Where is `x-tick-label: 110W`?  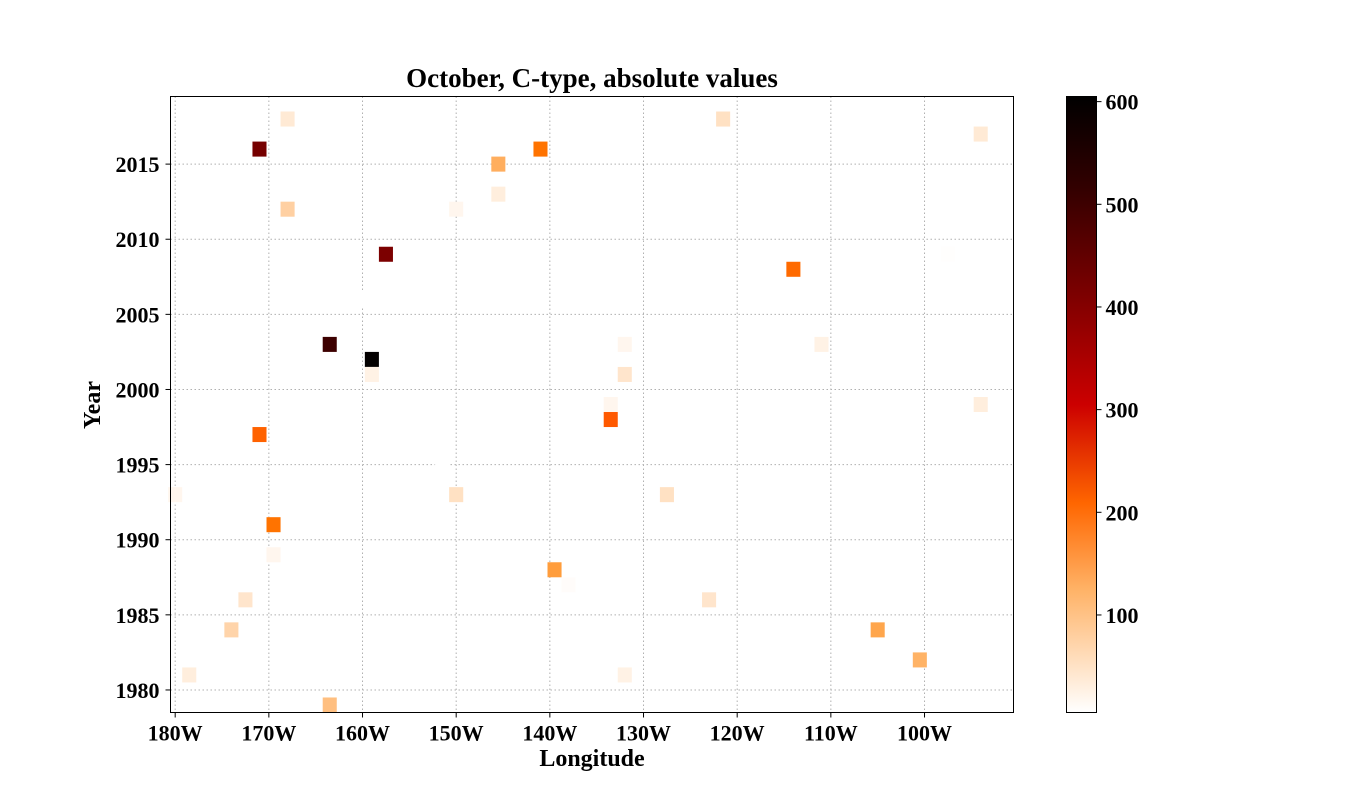 x-tick-label: 110W is located at coordinates (831, 733).